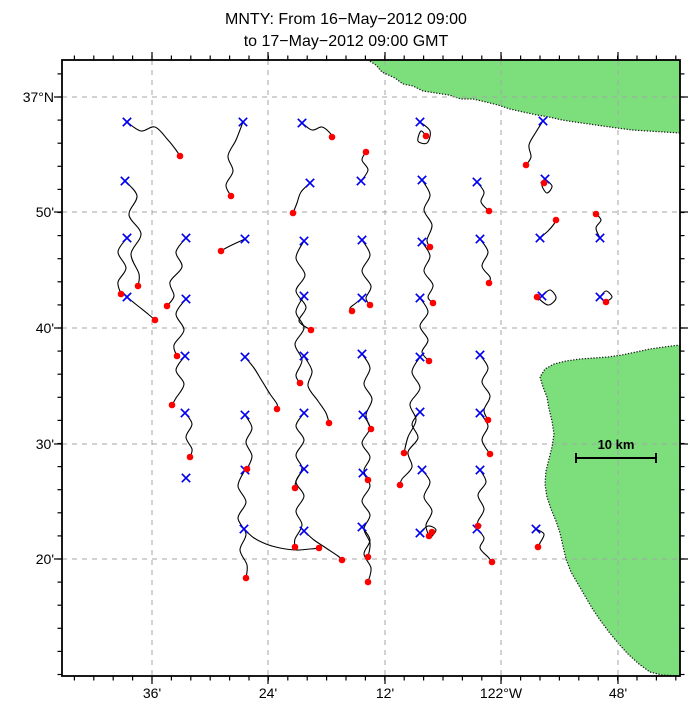 The image size is (691, 710). Describe the element at coordinates (616, 458) in the screenshot. I see `scale-bar` at that location.